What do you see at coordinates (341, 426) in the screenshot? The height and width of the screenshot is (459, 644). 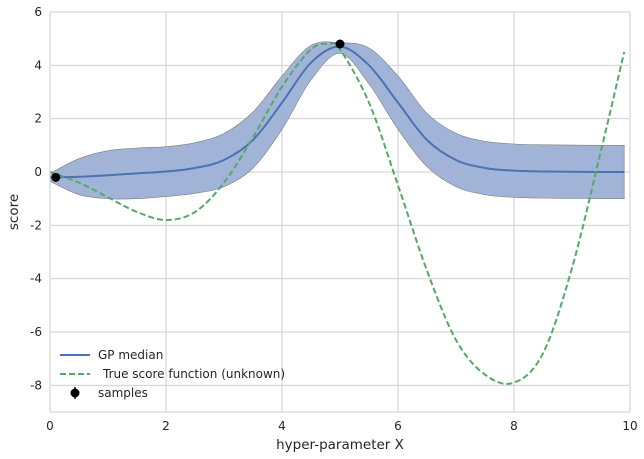 I see `x-tick-labels: 0 2 4 6 8 10` at bounding box center [341, 426].